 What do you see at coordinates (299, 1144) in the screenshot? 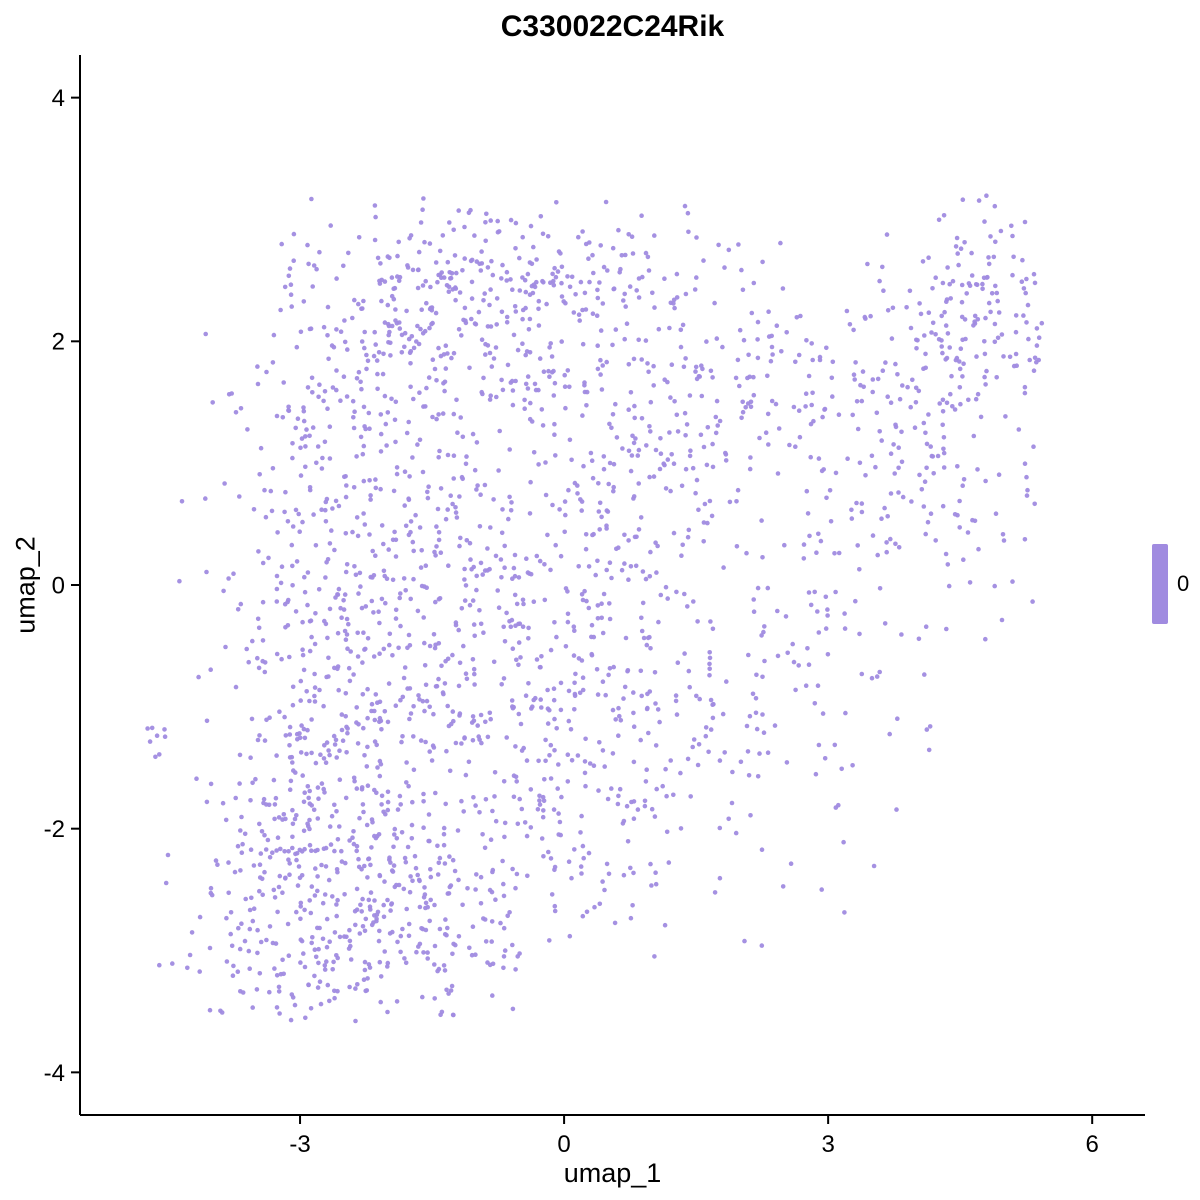
I see `x-tick-label: -3` at bounding box center [299, 1144].